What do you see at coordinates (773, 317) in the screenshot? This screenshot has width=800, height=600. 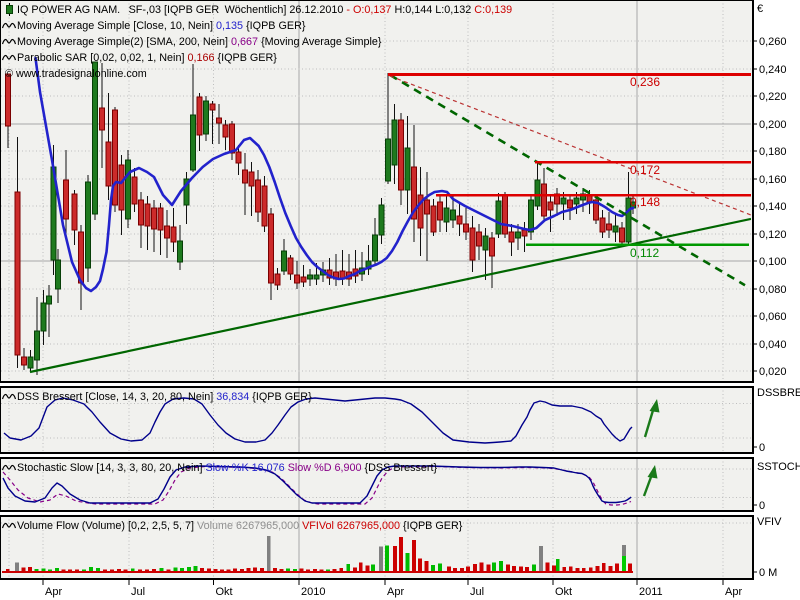 I see `svg-text: 0,060` at bounding box center [773, 317].